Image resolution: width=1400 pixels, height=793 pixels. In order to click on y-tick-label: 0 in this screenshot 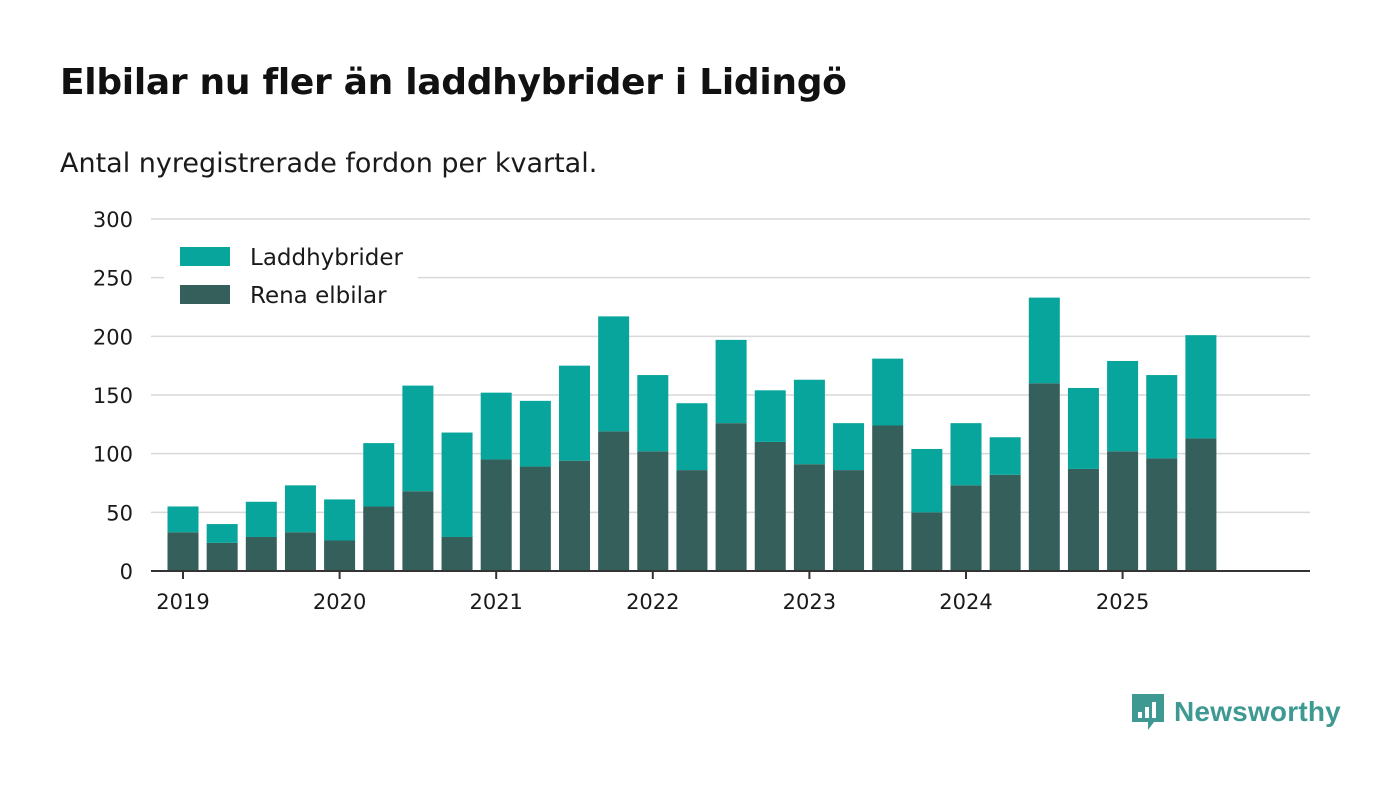, I will do `click(126, 572)`.